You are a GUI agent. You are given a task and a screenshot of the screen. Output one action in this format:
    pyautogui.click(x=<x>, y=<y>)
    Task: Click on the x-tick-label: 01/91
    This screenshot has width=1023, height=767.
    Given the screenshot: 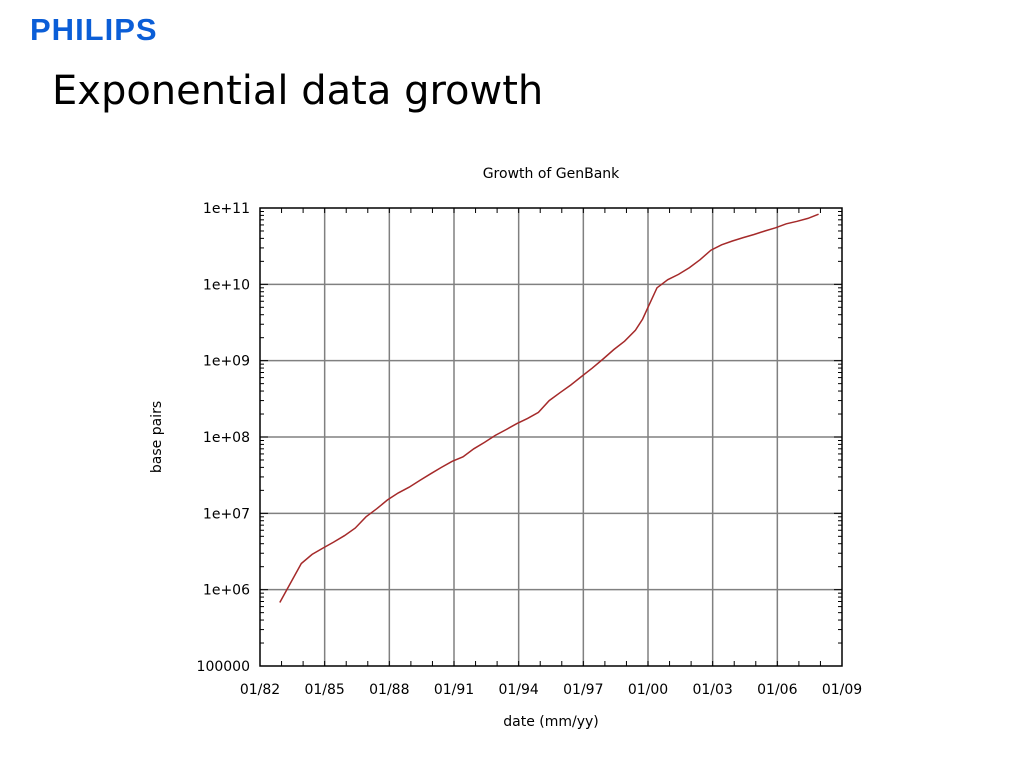 What is the action you would take?
    pyautogui.click(x=454, y=690)
    